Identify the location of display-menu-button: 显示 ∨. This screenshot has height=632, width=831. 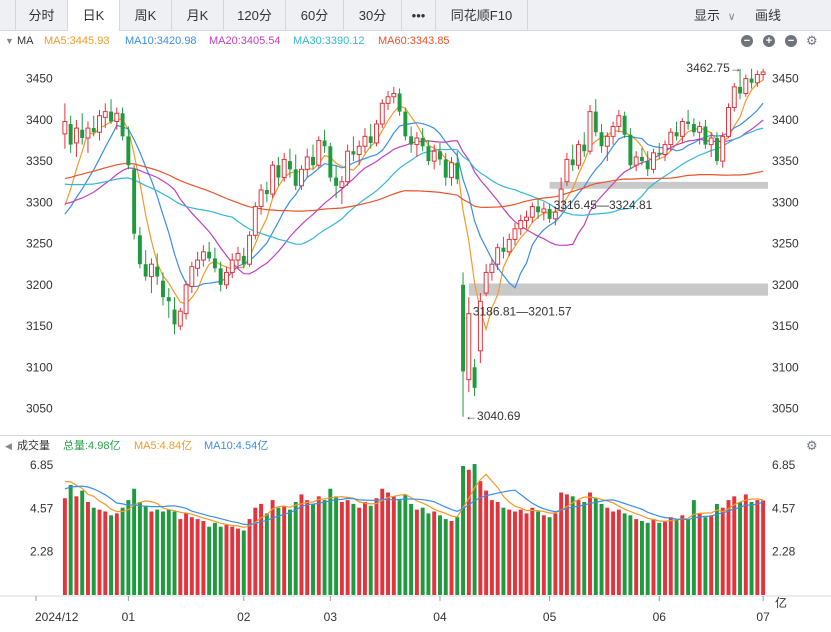
(715, 15).